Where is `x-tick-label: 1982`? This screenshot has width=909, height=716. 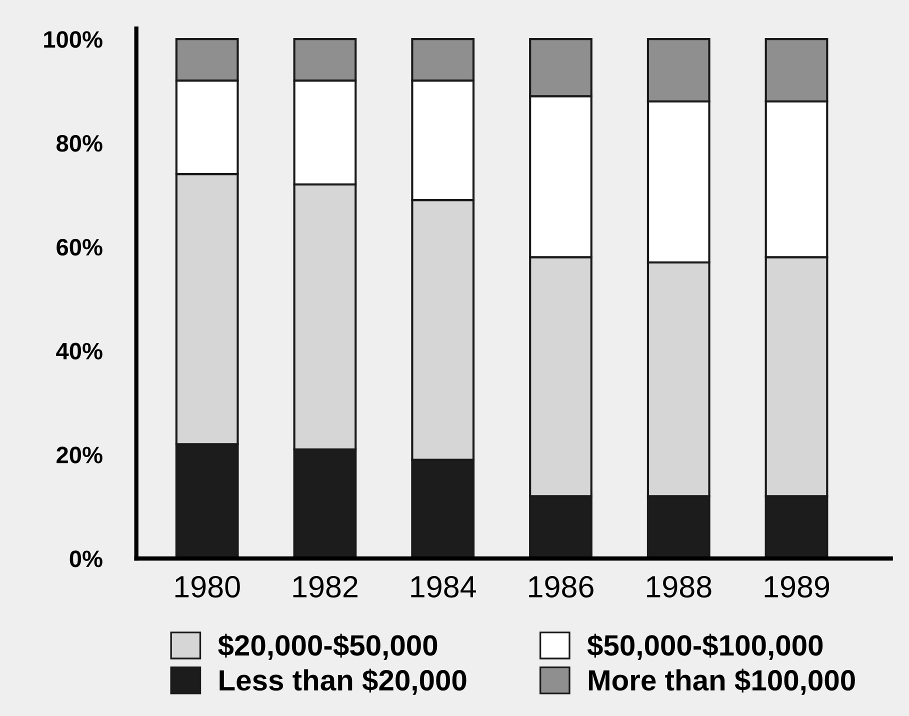 x-tick-label: 1982 is located at coordinates (325, 587).